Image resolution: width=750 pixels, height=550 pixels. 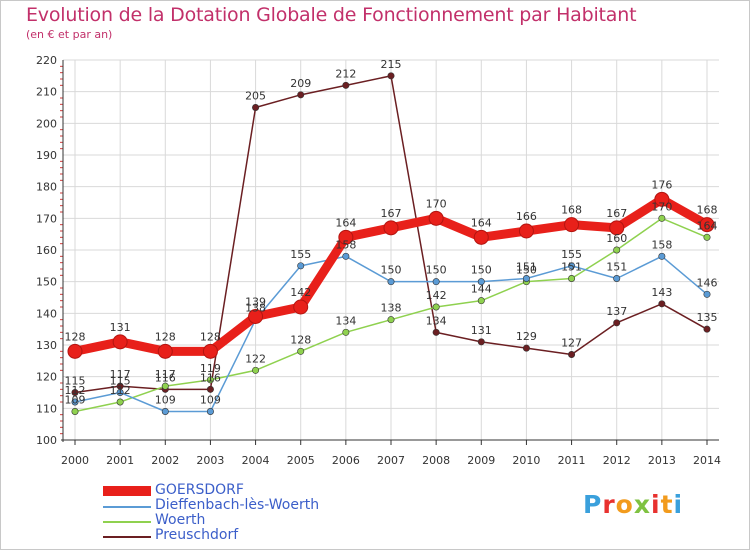 What do you see at coordinates (46, 92) in the screenshot?
I see `y-tick-label: 210` at bounding box center [46, 92].